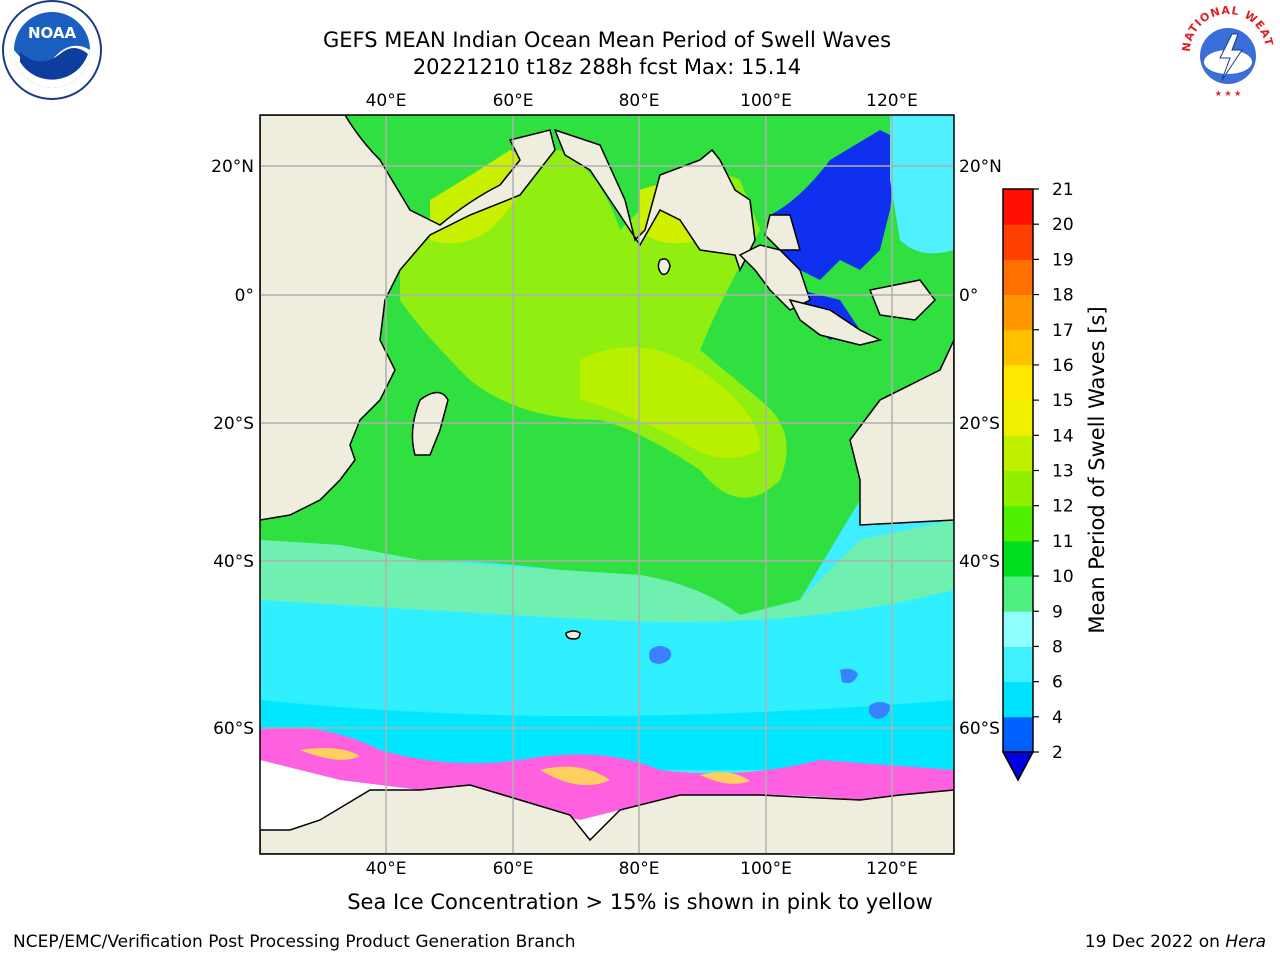 This screenshot has height=960, width=1280. What do you see at coordinates (52, 33) in the screenshot?
I see `svg-text: NOAA` at bounding box center [52, 33].